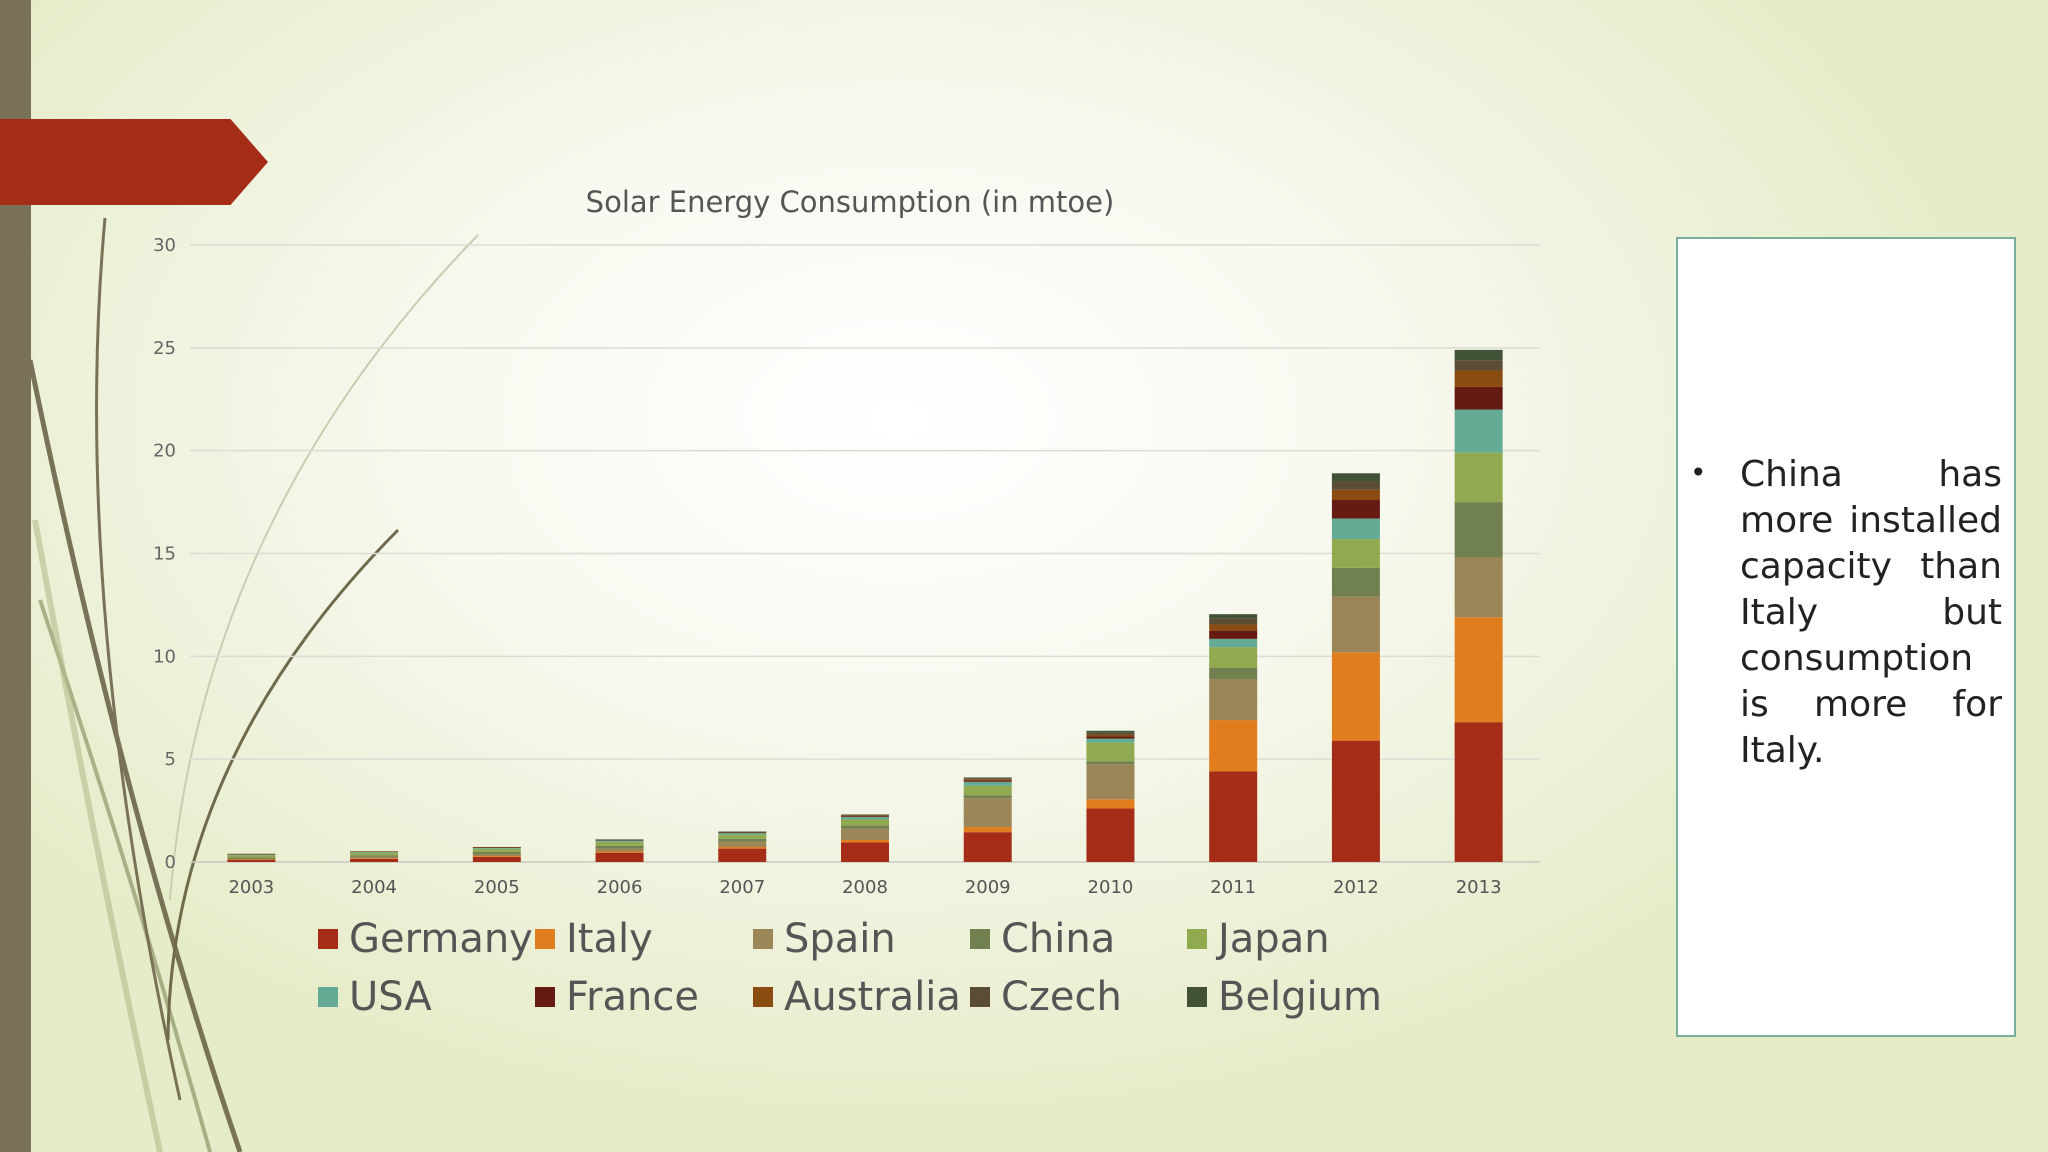 Image resolution: width=2048 pixels, height=1152 pixels. Describe the element at coordinates (1478, 378) in the screenshot. I see `bar-segment-australia-2013` at that location.